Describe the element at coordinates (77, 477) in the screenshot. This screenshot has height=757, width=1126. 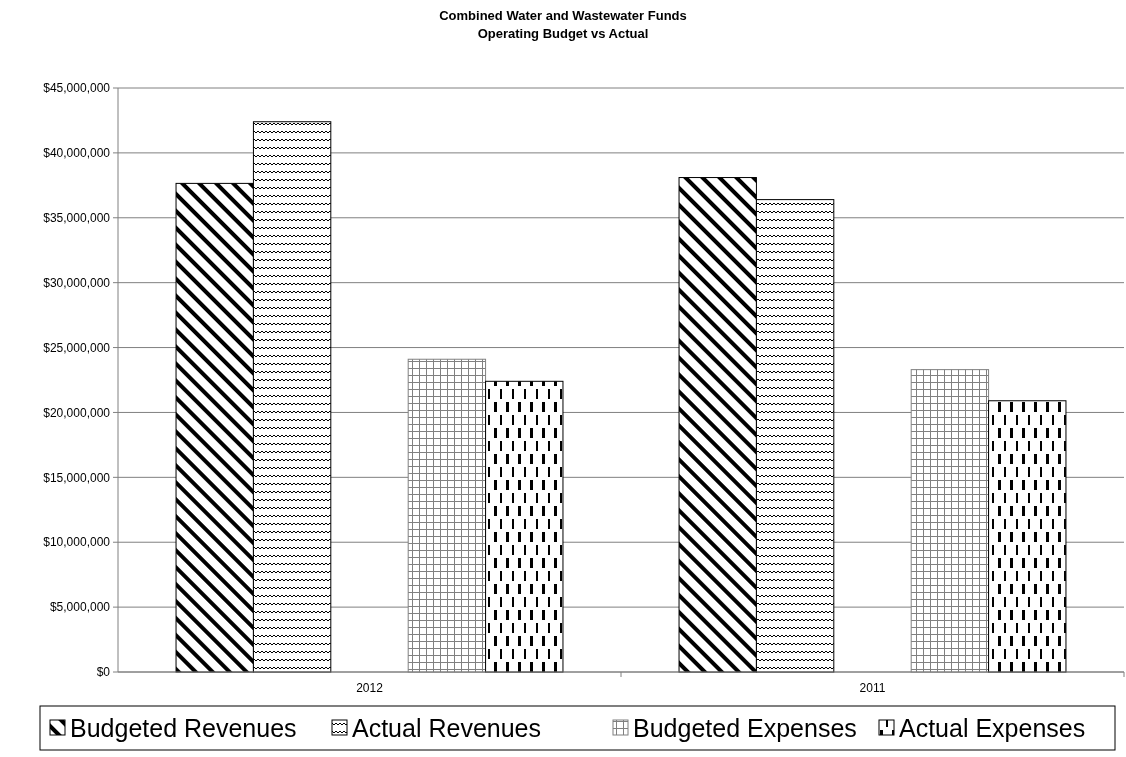
I see `y-tick-label: $15,000,000` at that location.